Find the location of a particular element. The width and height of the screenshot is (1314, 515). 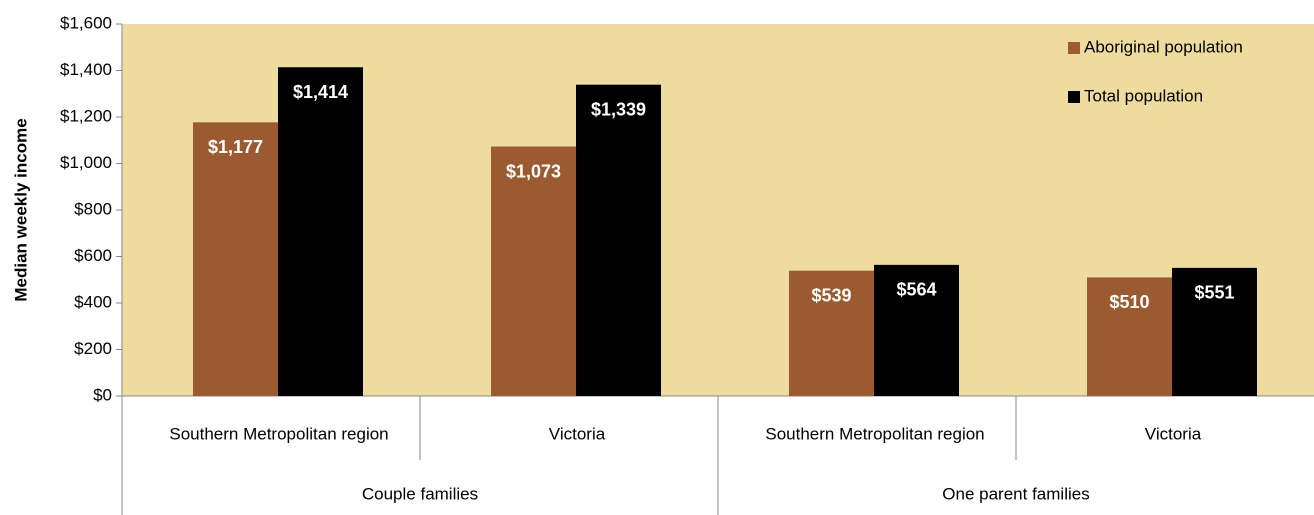

y-tick-label: $1,200 is located at coordinates (86, 115).